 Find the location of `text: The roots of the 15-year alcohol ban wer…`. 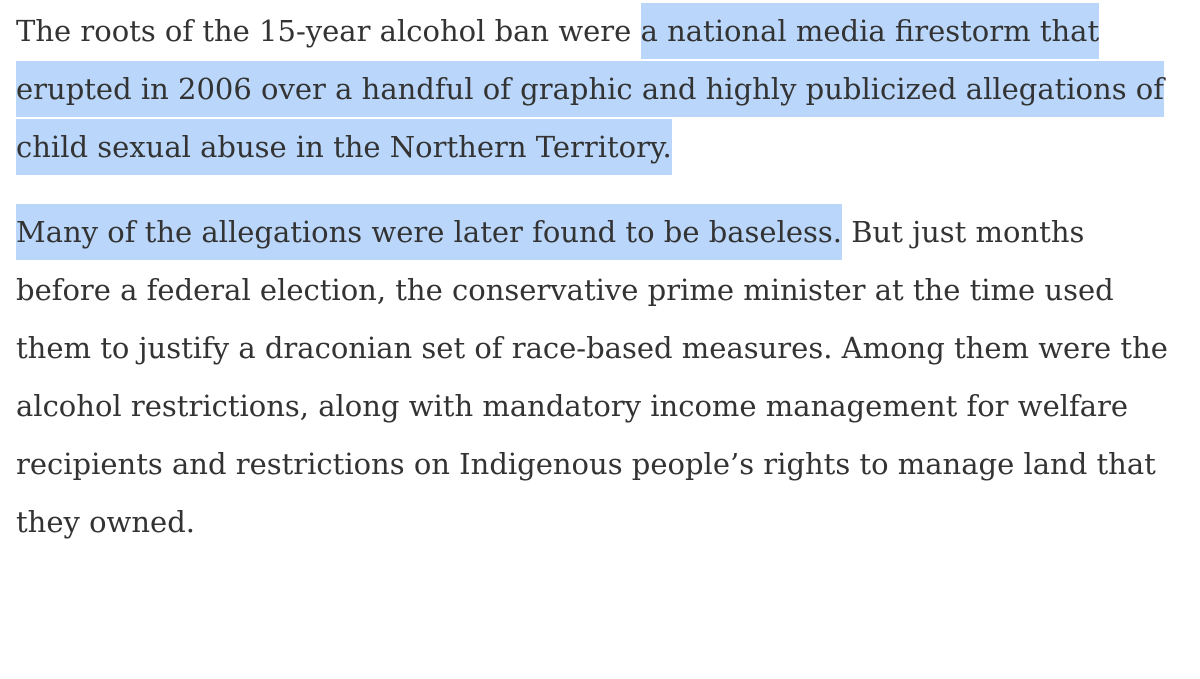

text: The roots of the 15-year alcohol ban wer… is located at coordinates (328, 31).